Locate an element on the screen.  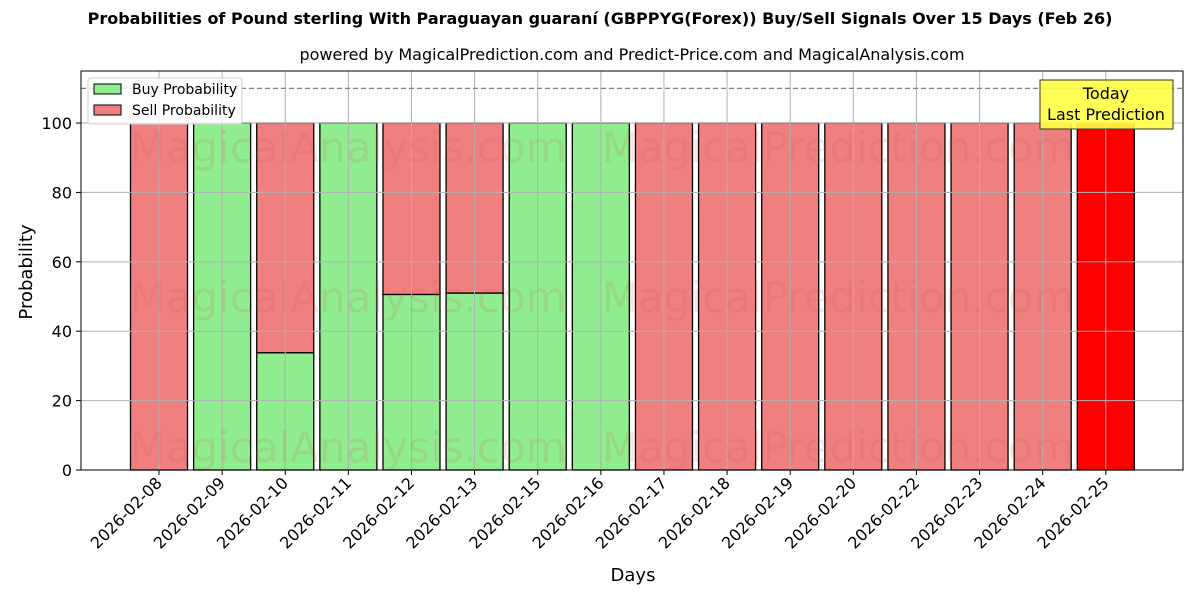
legend-swatch-buy is located at coordinates (107, 89).